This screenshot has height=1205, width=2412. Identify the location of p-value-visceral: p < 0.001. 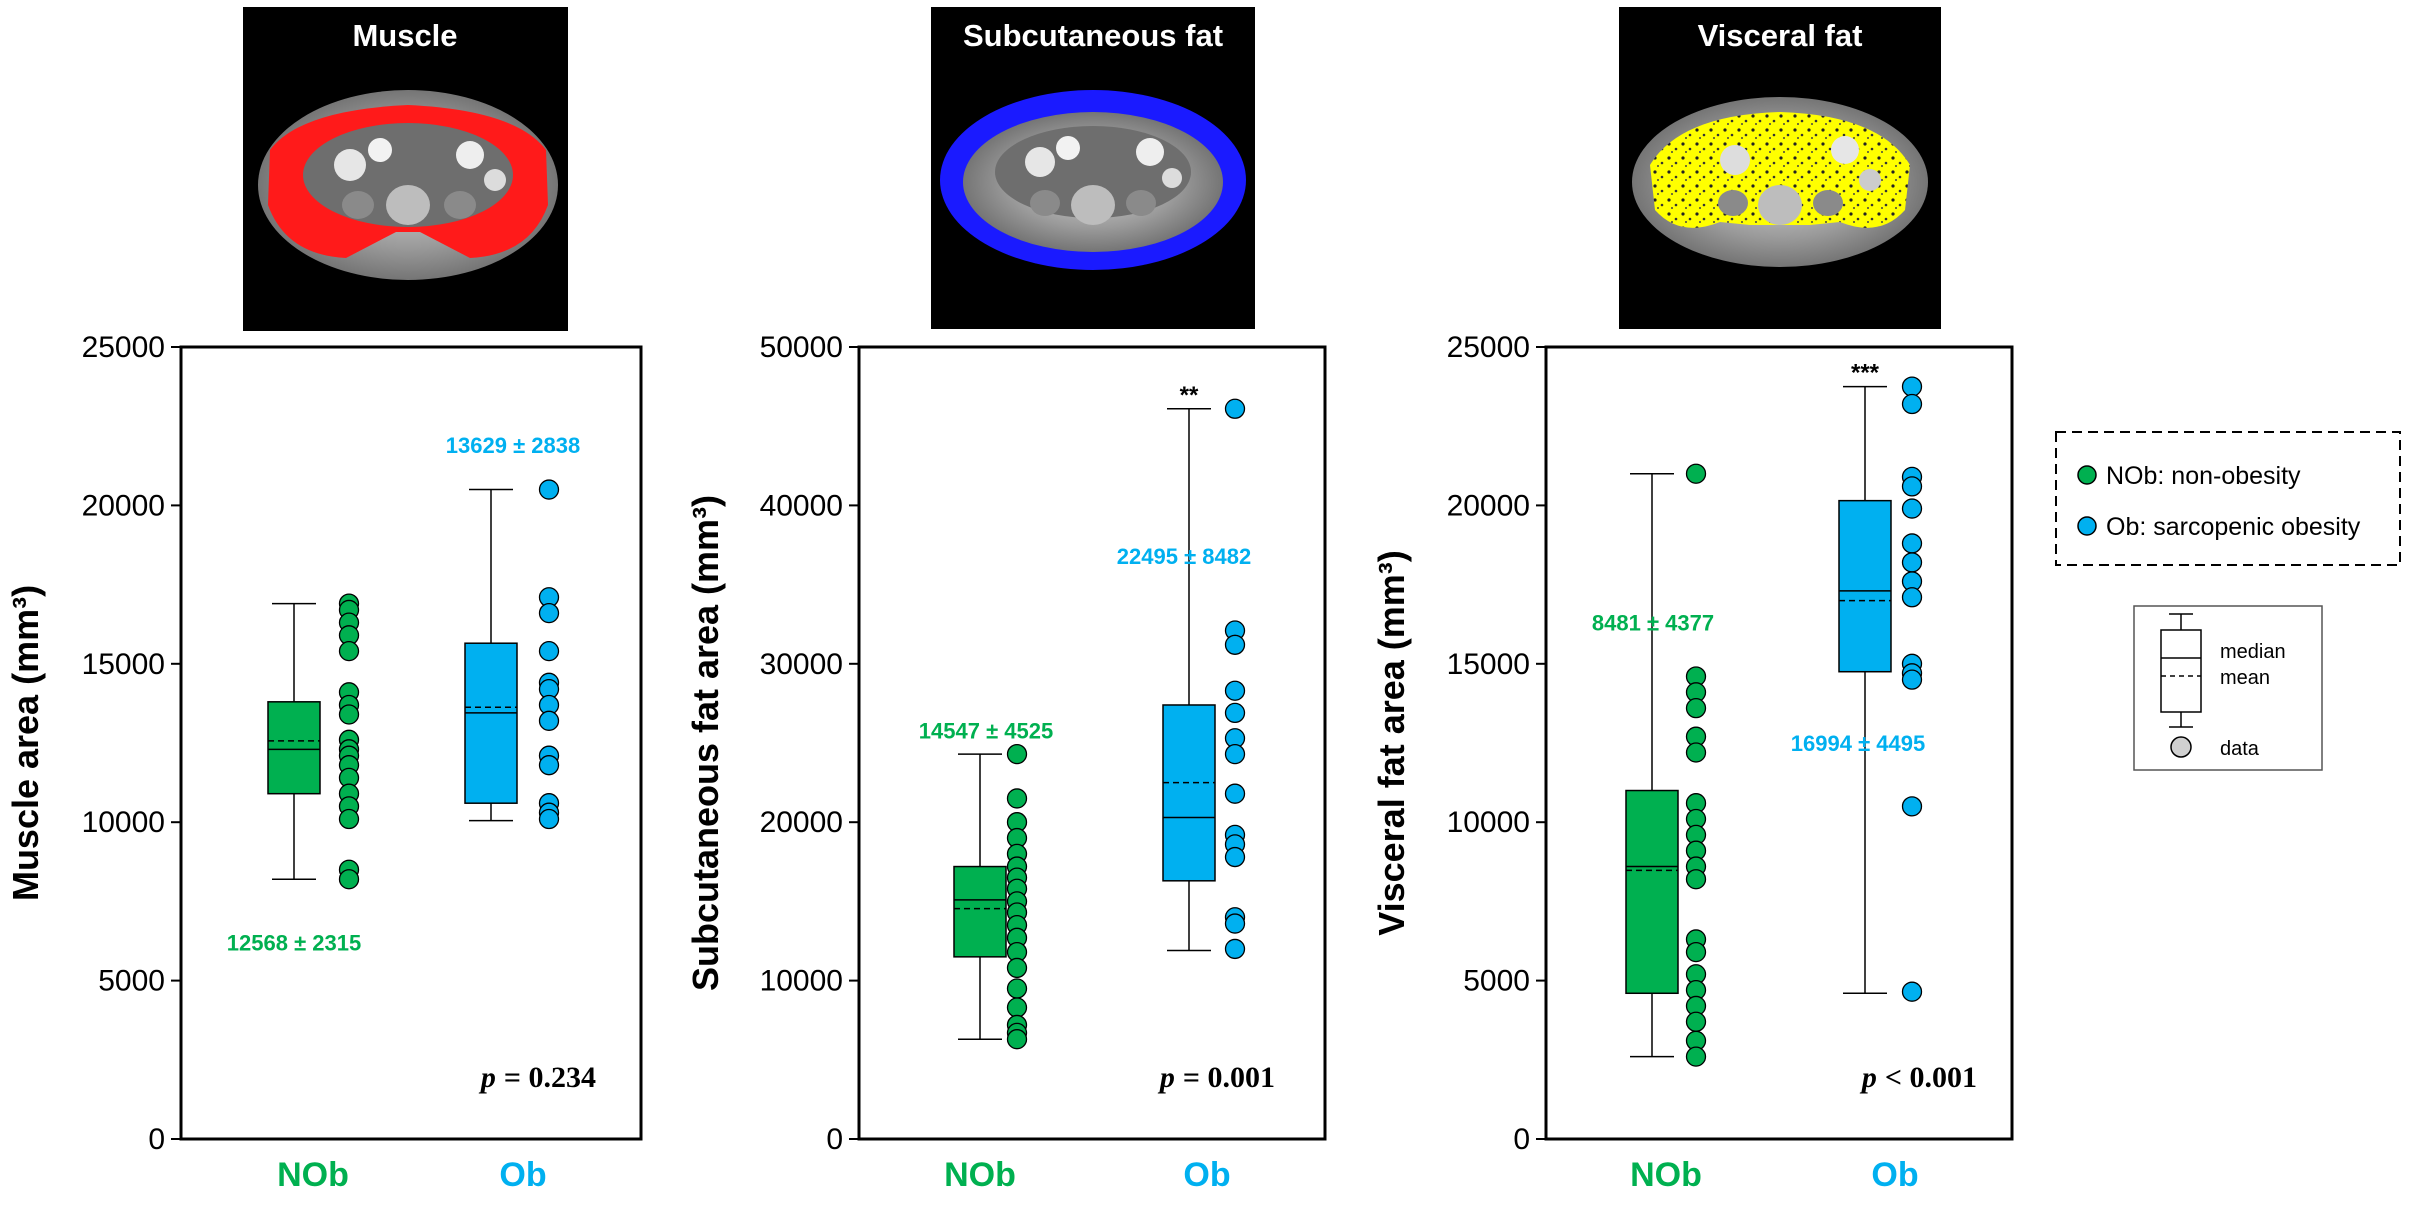
(1918, 1077).